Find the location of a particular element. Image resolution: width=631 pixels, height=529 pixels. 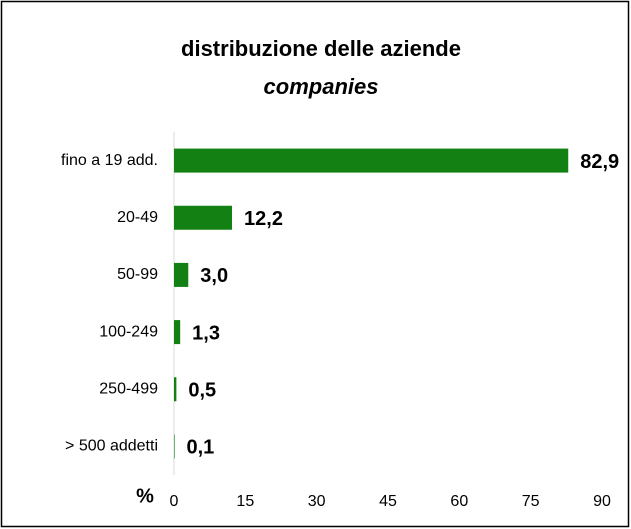

y-tick-label: 250-499 is located at coordinates (128, 388).